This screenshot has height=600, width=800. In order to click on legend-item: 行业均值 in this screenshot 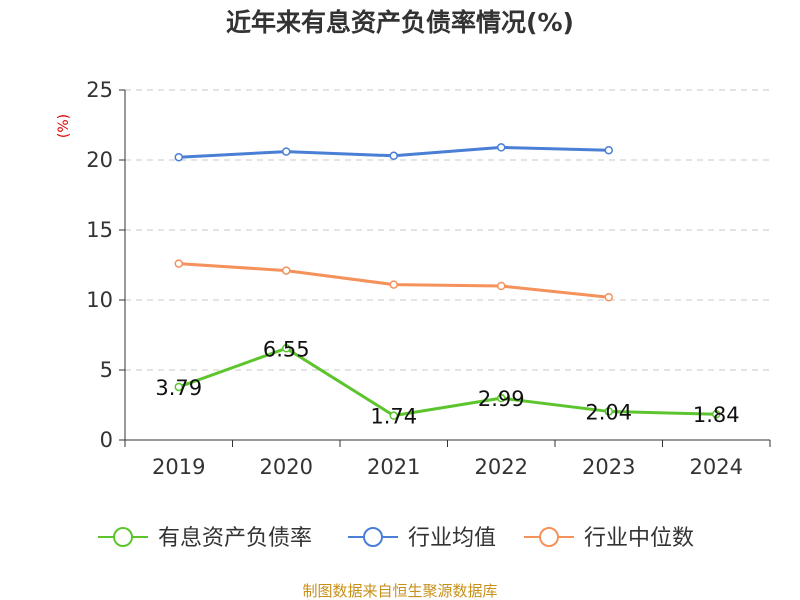, I will do `click(422, 538)`.